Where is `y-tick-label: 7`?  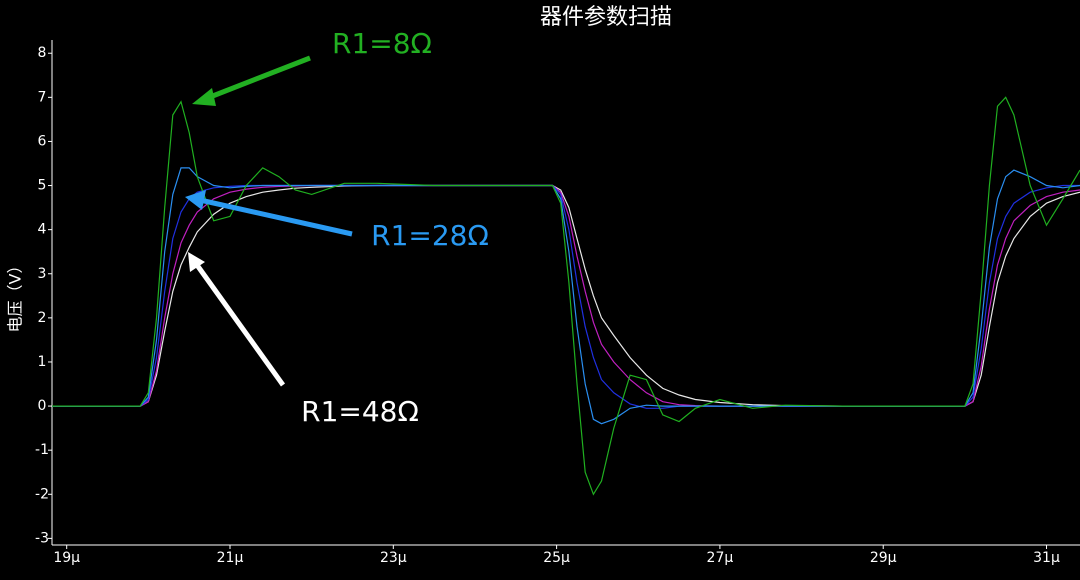
y-tick-label: 7 is located at coordinates (42, 97).